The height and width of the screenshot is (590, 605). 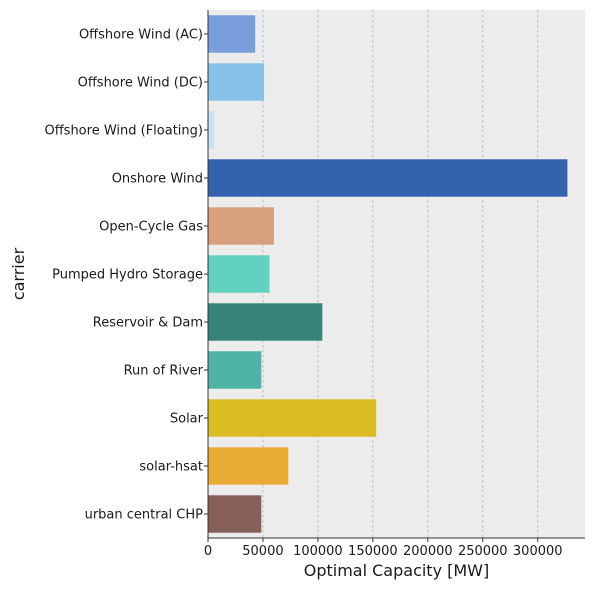 I want to click on y-tick-label: Offshore Wind (Floating), so click(x=123, y=131).